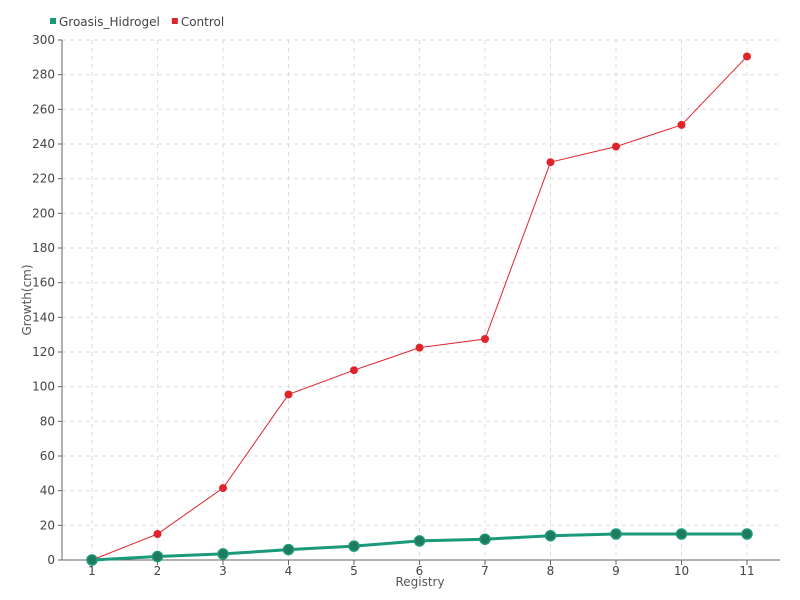 This screenshot has height=600, width=800. I want to click on x-tick-labels: 1 2 3 4 5 6 7 8 9 10 11, so click(421, 571).